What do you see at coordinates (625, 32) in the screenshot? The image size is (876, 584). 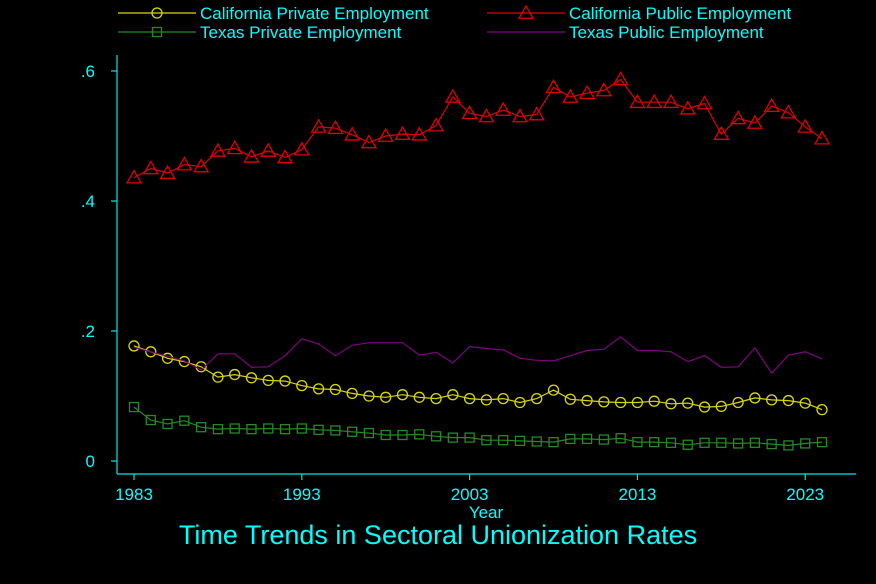 I see `legend-item: Texas Public Employment` at bounding box center [625, 32].